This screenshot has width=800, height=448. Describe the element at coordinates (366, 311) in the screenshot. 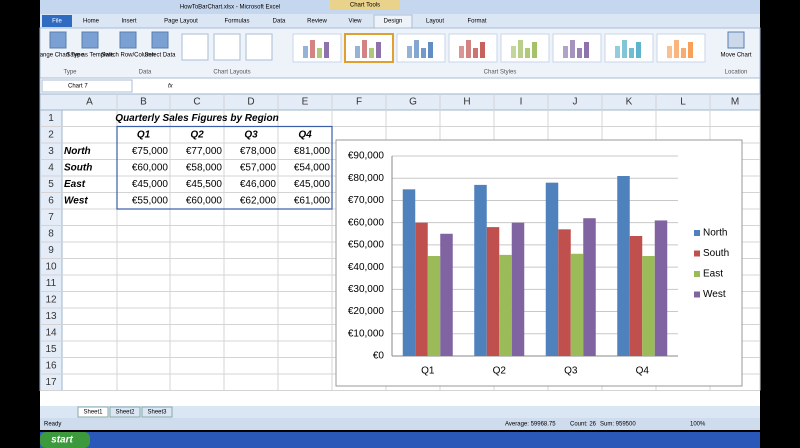

I see `y-tick-label: €20,000` at that location.